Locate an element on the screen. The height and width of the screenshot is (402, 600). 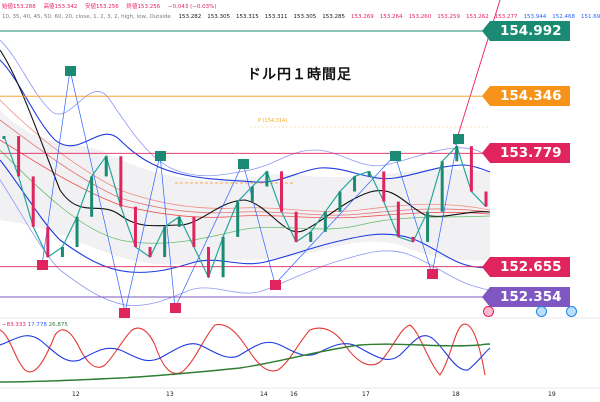
osc-value-blue: 17.778 is located at coordinates (37, 325).